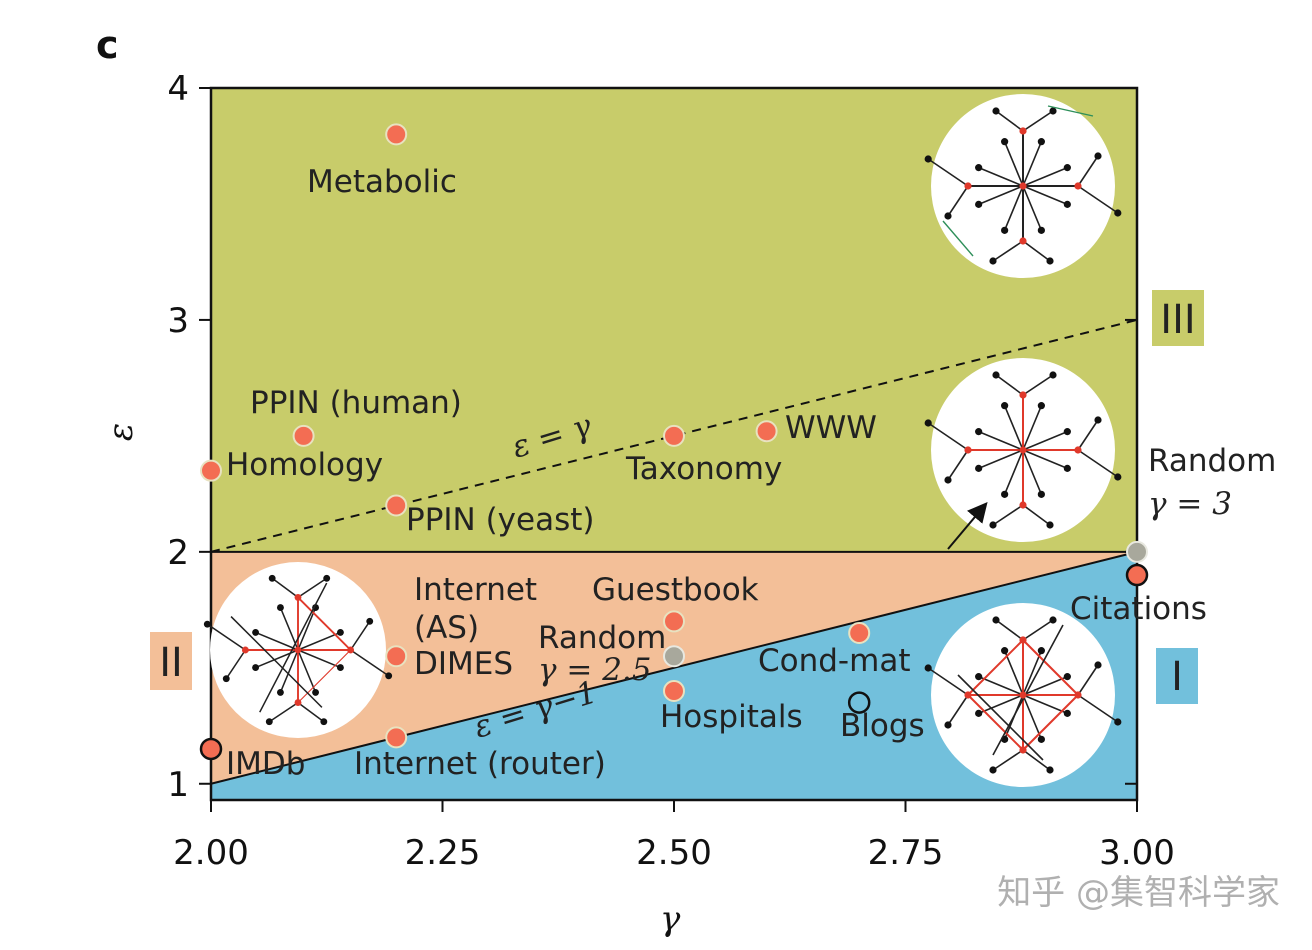 The width and height of the screenshot is (1312, 950). I want to click on label-internet-router: Internet (router), so click(480, 764).